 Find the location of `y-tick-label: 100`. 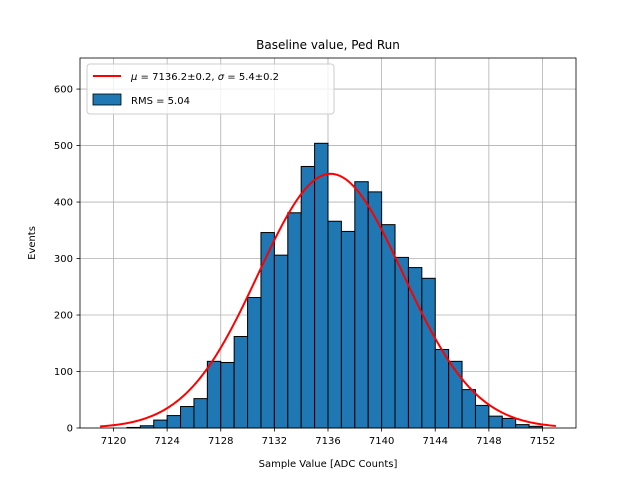

y-tick-label: 100 is located at coordinates (63, 372).